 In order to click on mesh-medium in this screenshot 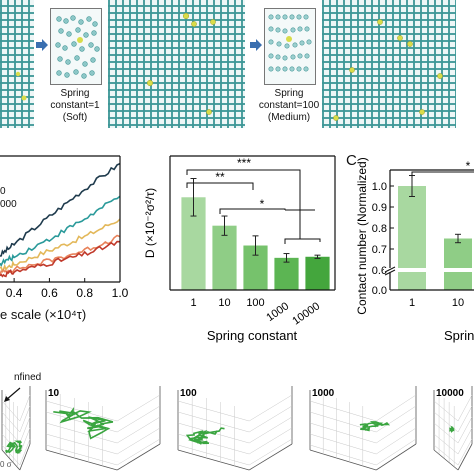, I will do `click(389, 64)`.